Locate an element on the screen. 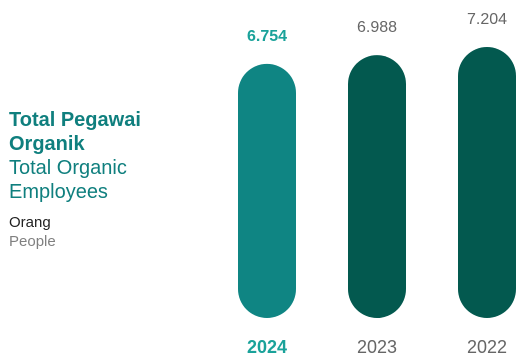  chart-title-en: Total Organic Employees is located at coordinates (68, 180).